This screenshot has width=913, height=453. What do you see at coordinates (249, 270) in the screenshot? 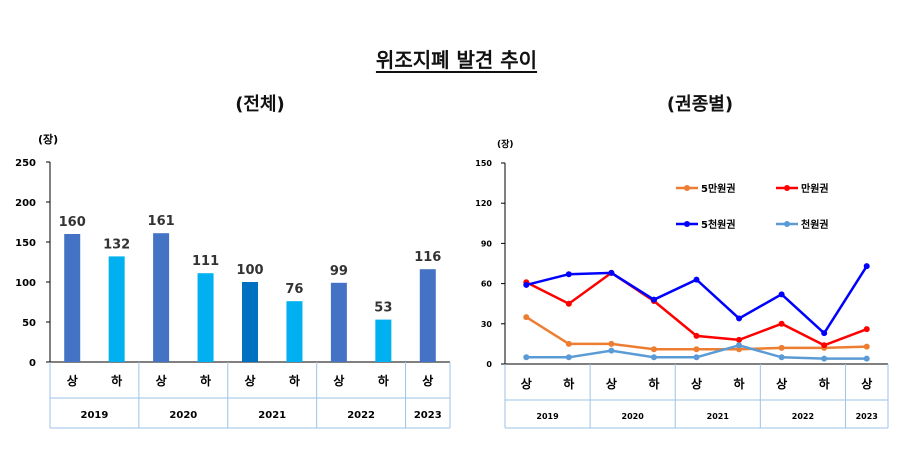
I see `data-label: 100` at bounding box center [249, 270].